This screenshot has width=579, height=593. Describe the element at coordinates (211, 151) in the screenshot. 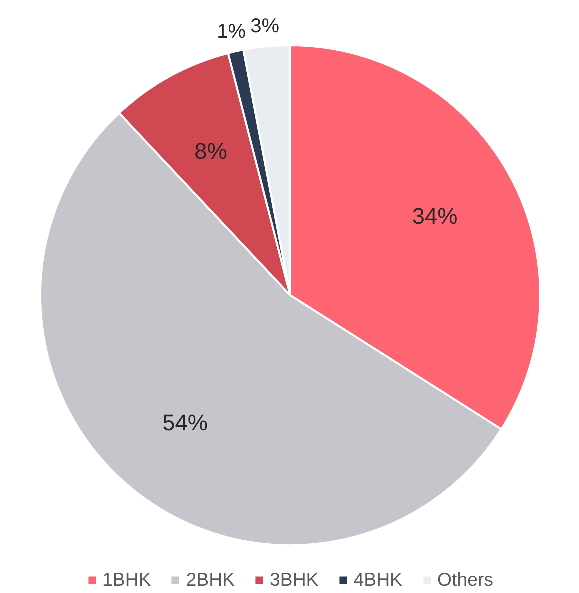

I see `data-label: 8%` at that location.